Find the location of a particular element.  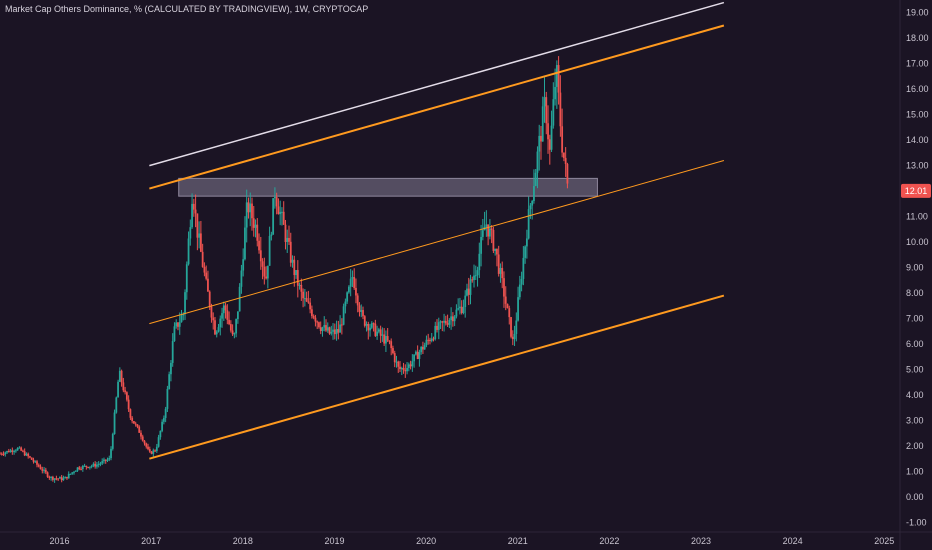

y-tick-label: 15.00 is located at coordinates (917, 115).